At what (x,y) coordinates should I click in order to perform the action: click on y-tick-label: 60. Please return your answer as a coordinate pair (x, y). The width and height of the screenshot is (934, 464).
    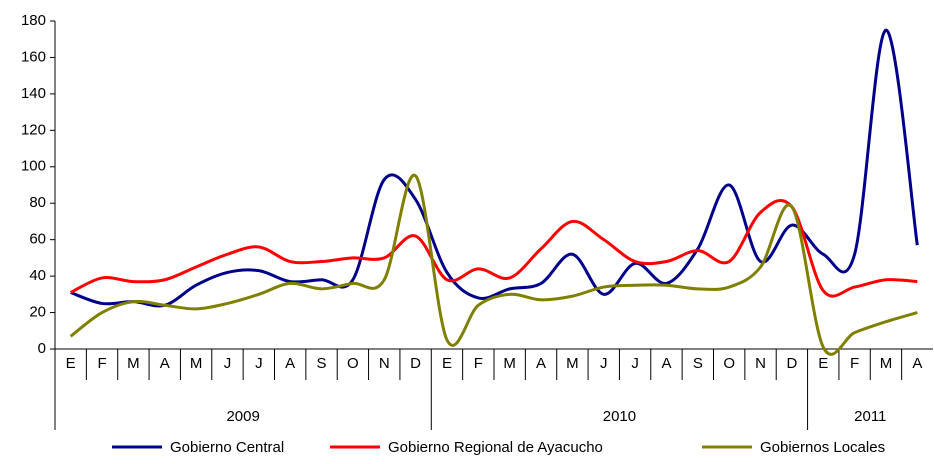
    Looking at the image, I should click on (37, 239).